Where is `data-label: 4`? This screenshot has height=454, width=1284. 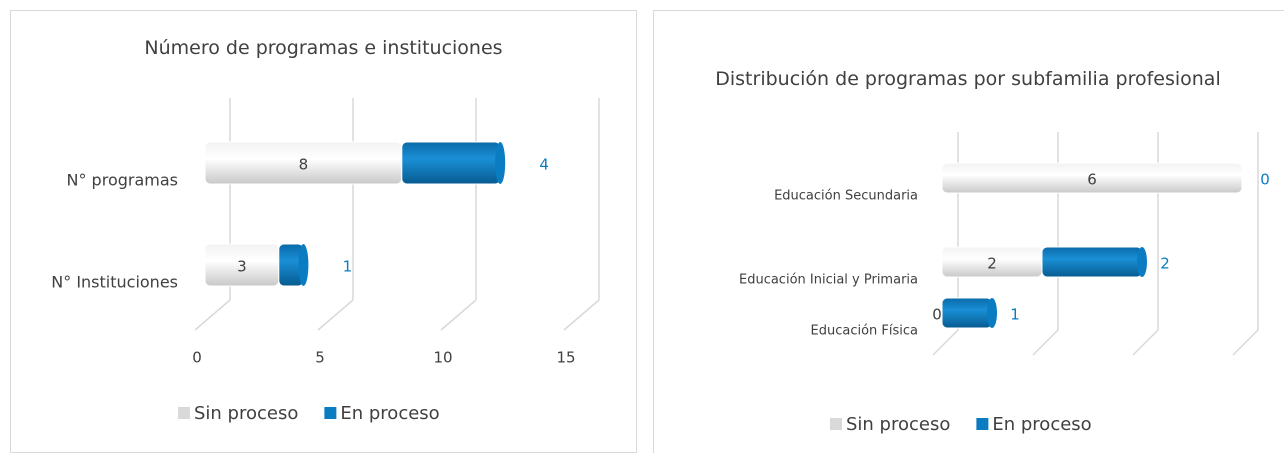
data-label: 4 is located at coordinates (544, 165).